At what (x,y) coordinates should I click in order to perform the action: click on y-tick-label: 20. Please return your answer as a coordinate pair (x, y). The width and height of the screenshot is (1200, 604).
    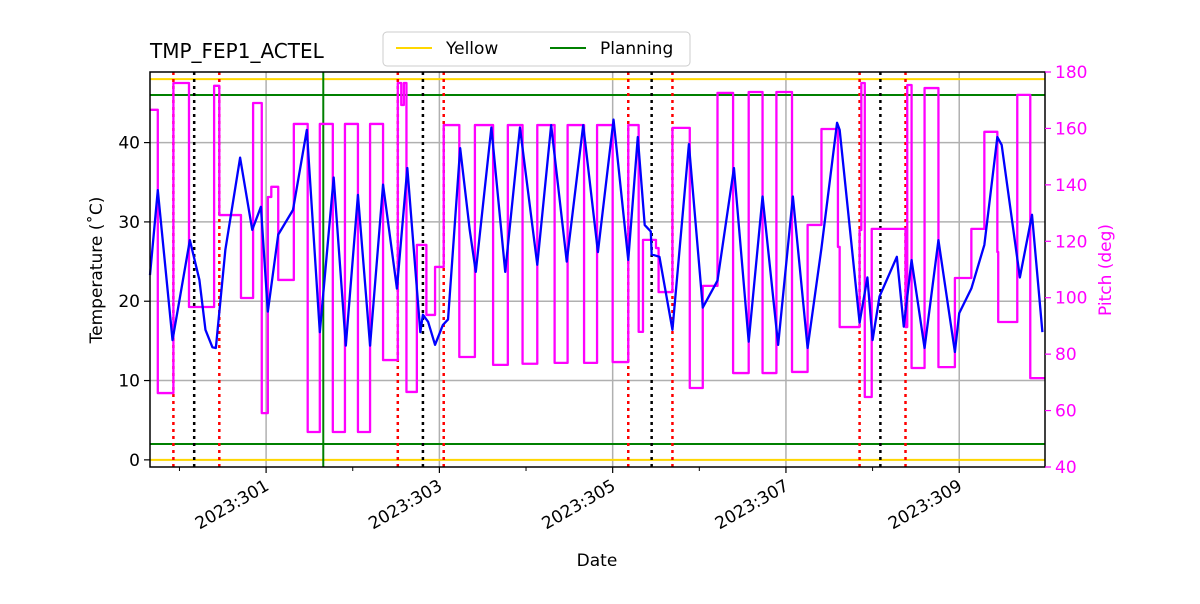
    Looking at the image, I should click on (129, 302).